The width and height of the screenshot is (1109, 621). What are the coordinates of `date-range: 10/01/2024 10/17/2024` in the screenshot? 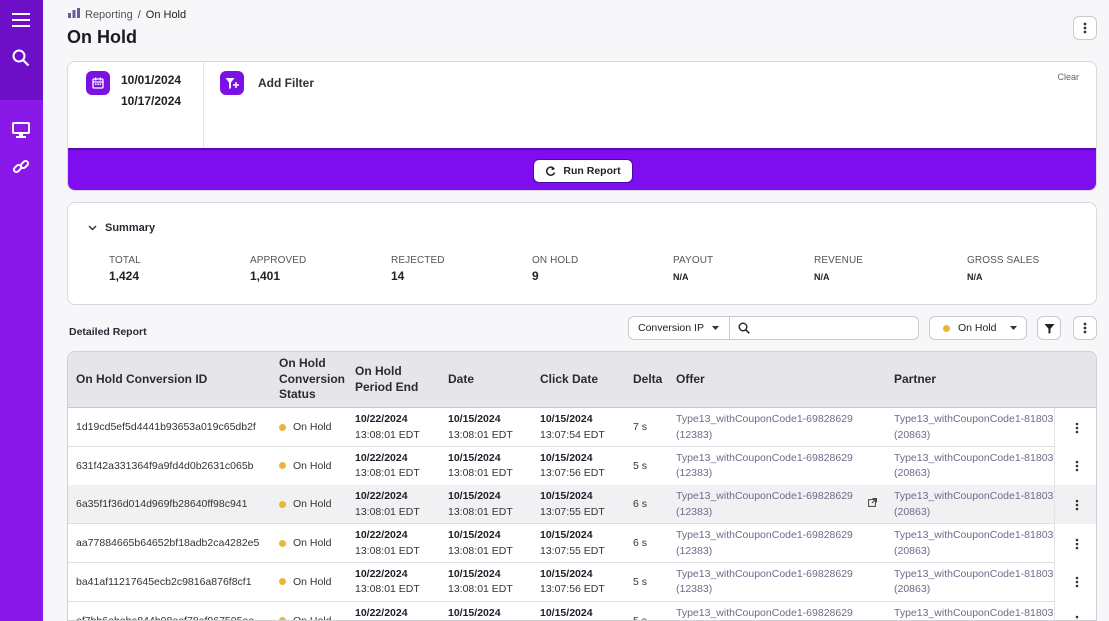 It's located at (136, 106).